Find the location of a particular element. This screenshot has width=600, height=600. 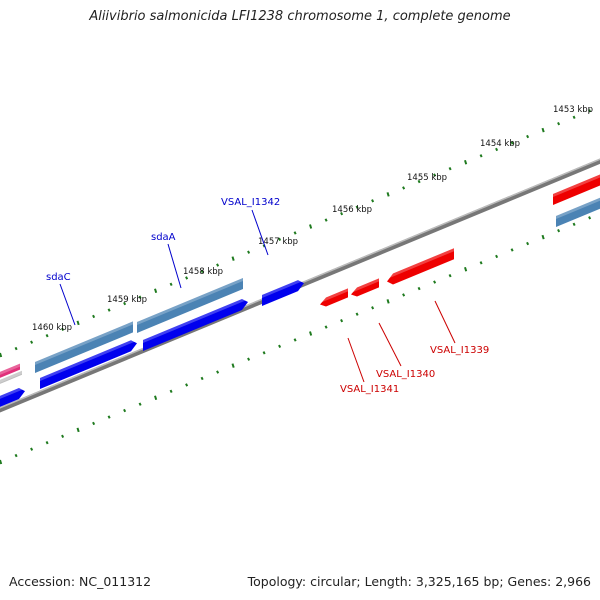

forward-cds-VSAL_I1342 is located at coordinates (283, 291).